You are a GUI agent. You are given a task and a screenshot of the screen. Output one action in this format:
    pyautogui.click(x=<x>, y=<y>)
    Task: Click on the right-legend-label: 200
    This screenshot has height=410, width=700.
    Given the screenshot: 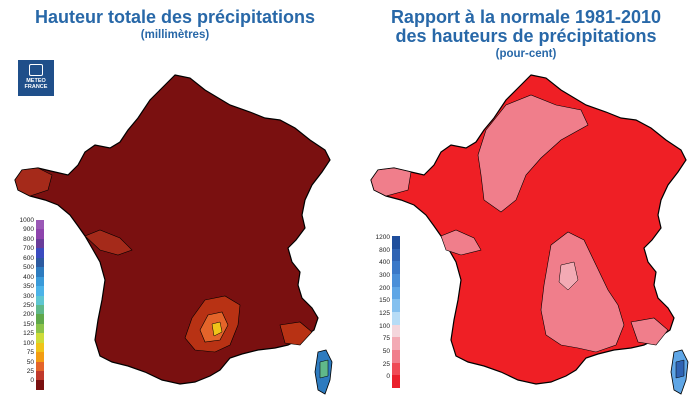 What is the action you would take?
    pyautogui.click(x=384, y=288)
    